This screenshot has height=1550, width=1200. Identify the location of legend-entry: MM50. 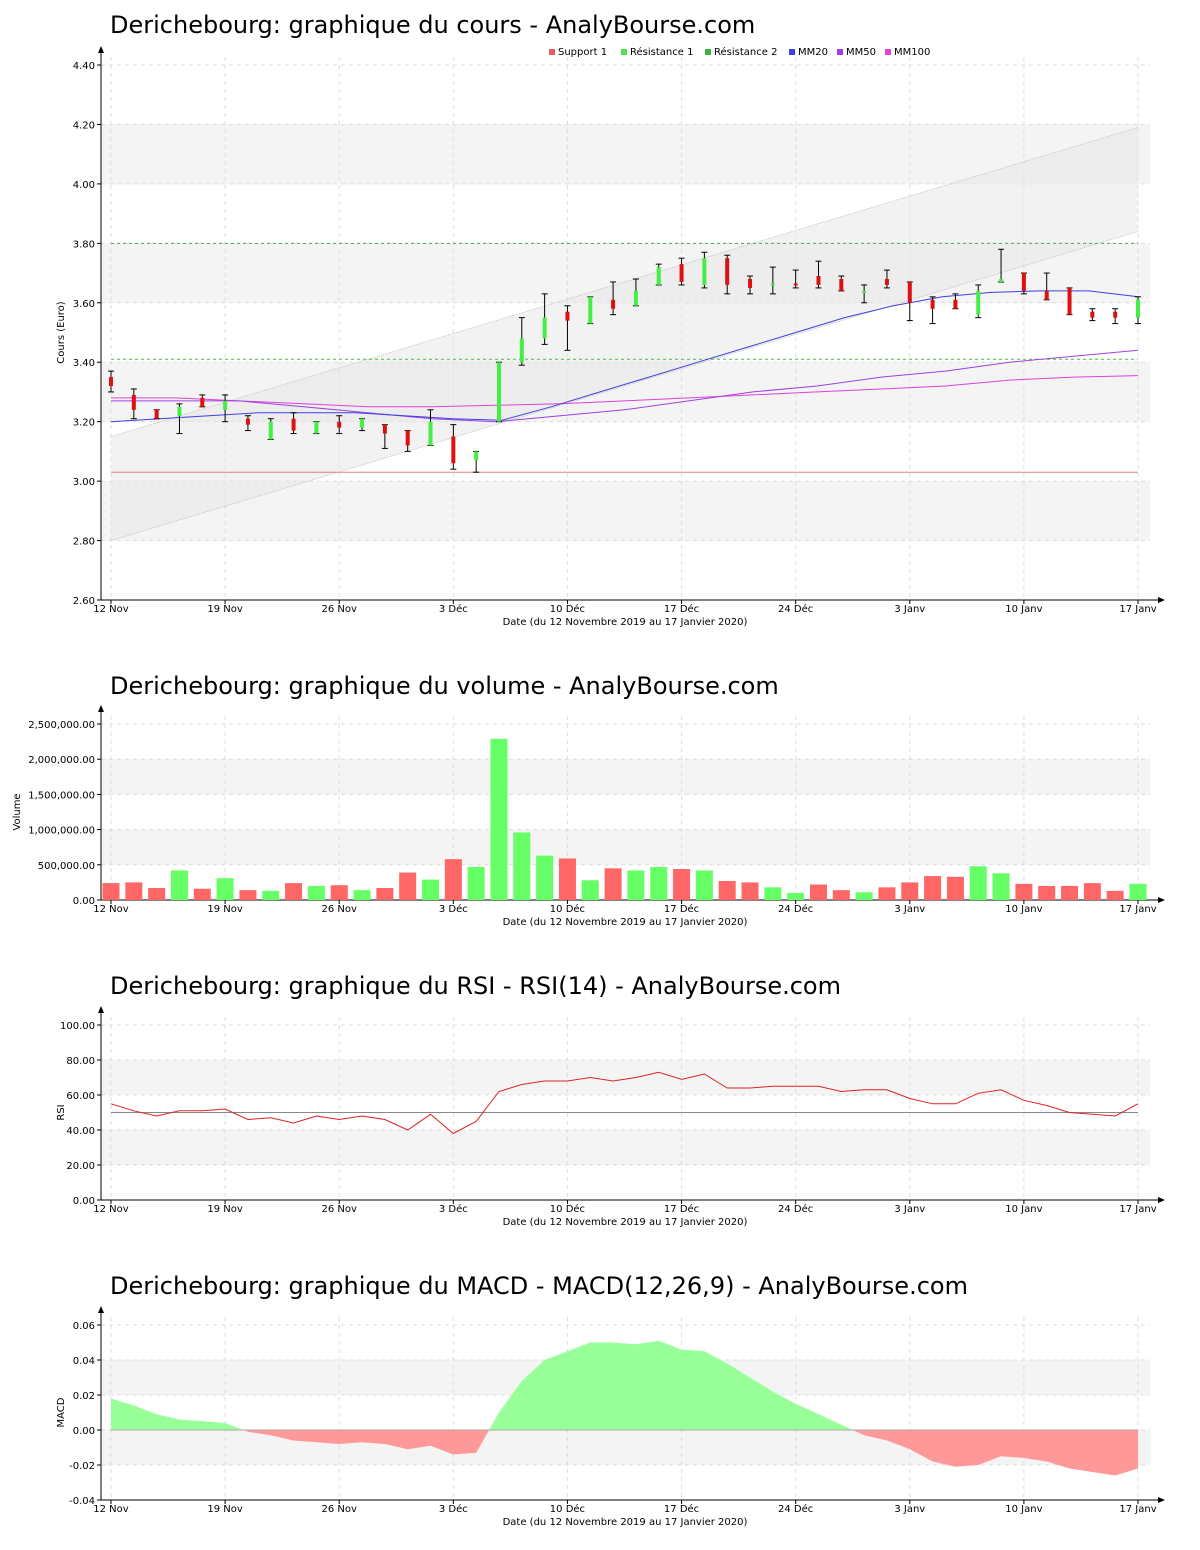
(861, 52).